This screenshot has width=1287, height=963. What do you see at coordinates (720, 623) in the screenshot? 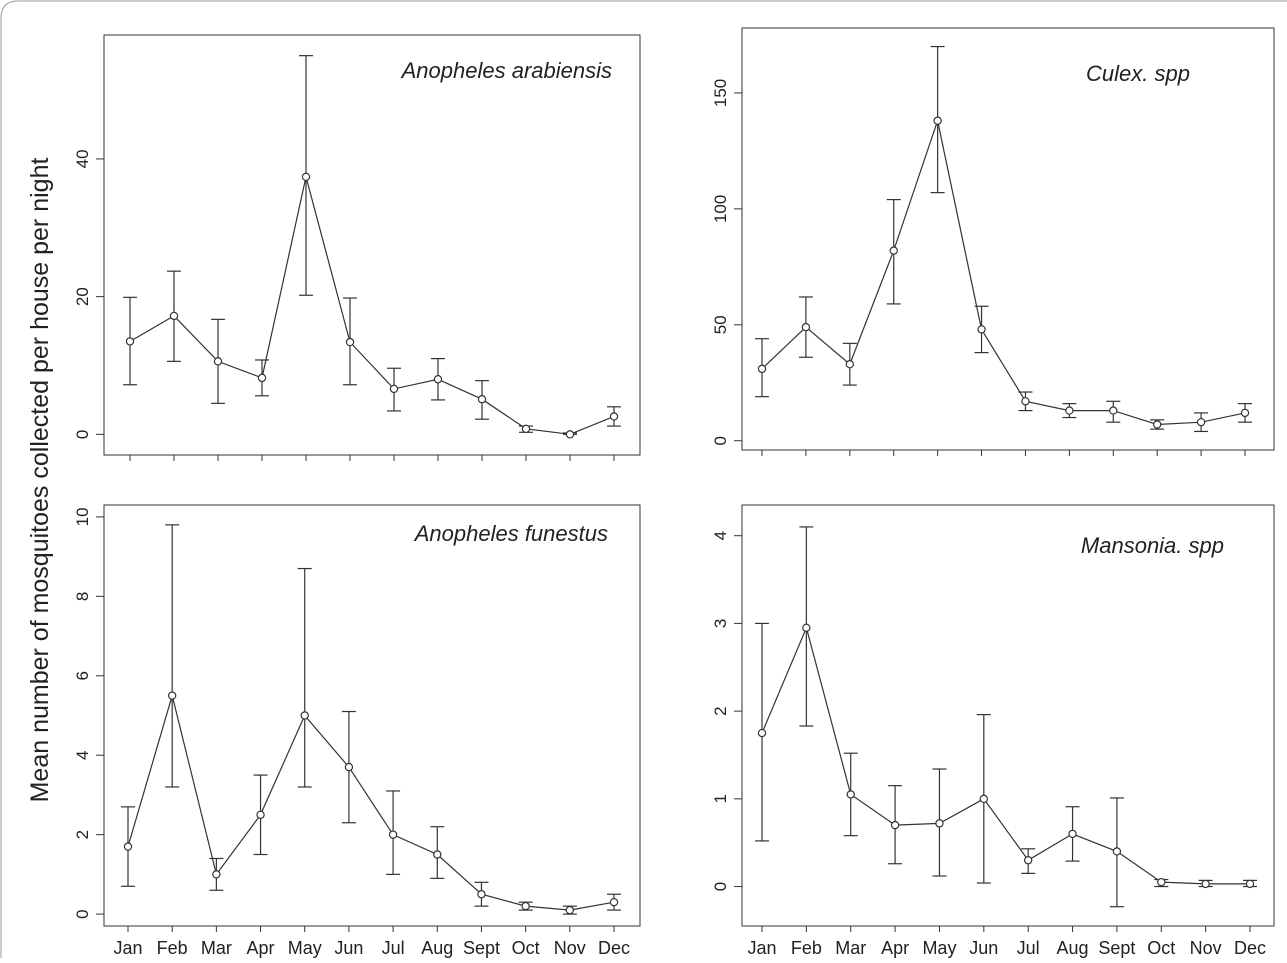
I see `y-tick-label: 3` at bounding box center [720, 623].